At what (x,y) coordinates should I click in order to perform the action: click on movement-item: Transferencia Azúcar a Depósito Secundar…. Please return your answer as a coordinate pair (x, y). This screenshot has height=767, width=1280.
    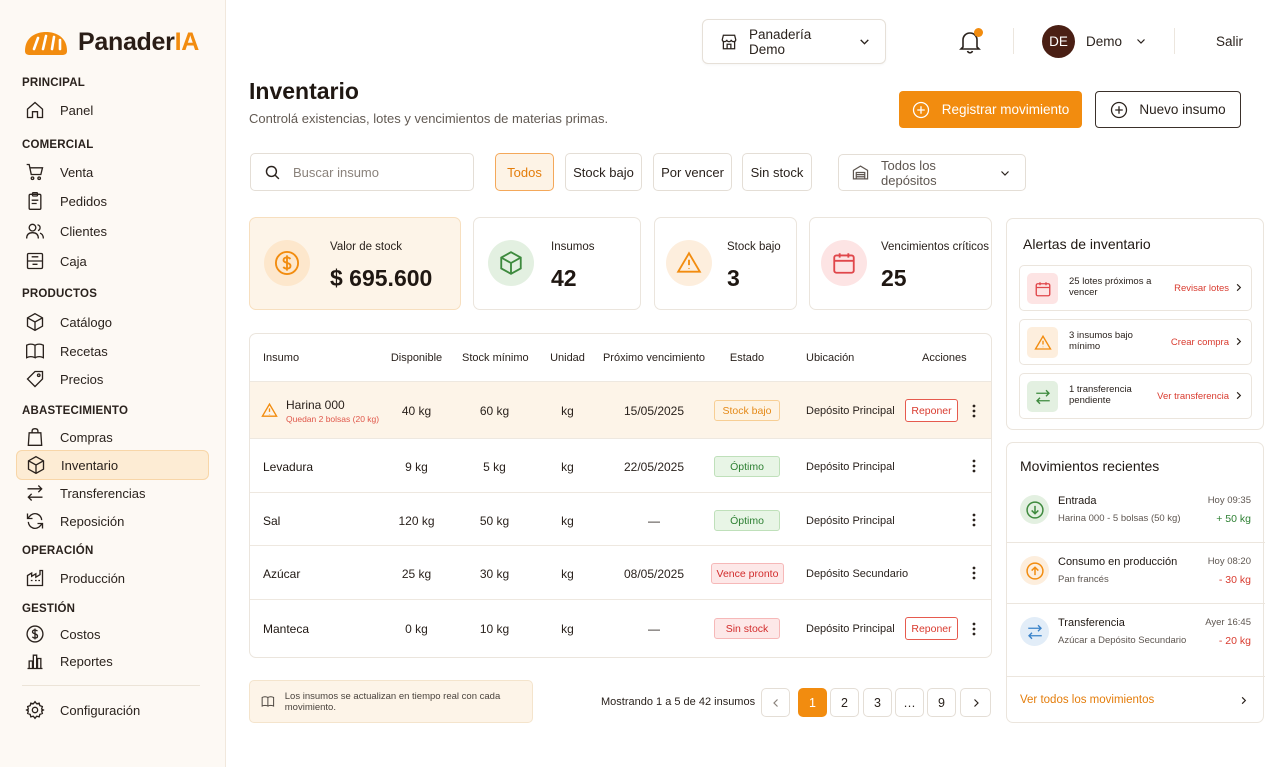
    Looking at the image, I should click on (1136, 634).